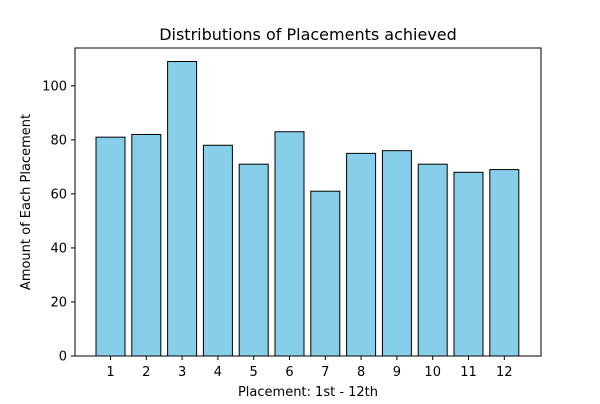 Image resolution: width=600 pixels, height=404 pixels. Describe the element at coordinates (504, 372) in the screenshot. I see `x-tick-label-12: 12` at that location.